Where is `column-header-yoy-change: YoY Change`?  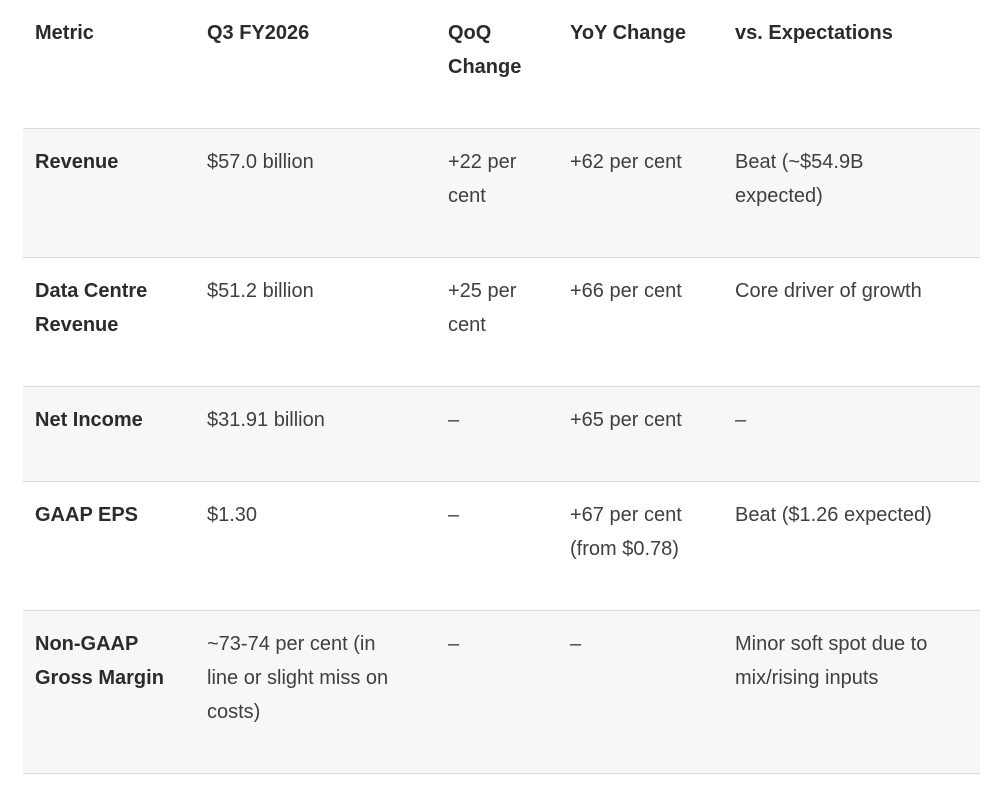
column-header-yoy-change: YoY Change is located at coordinates (640, 64).